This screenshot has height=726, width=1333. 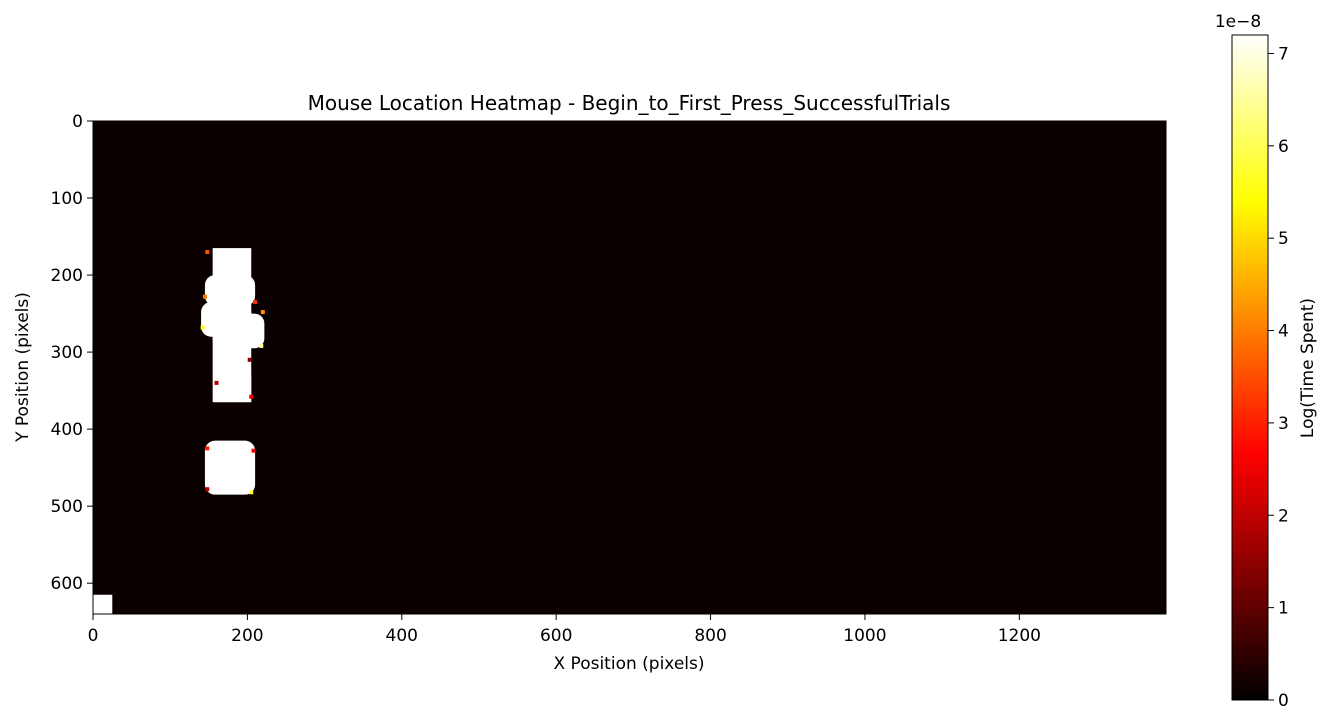 What do you see at coordinates (402, 636) in the screenshot?
I see `x-tick-label: 400` at bounding box center [402, 636].